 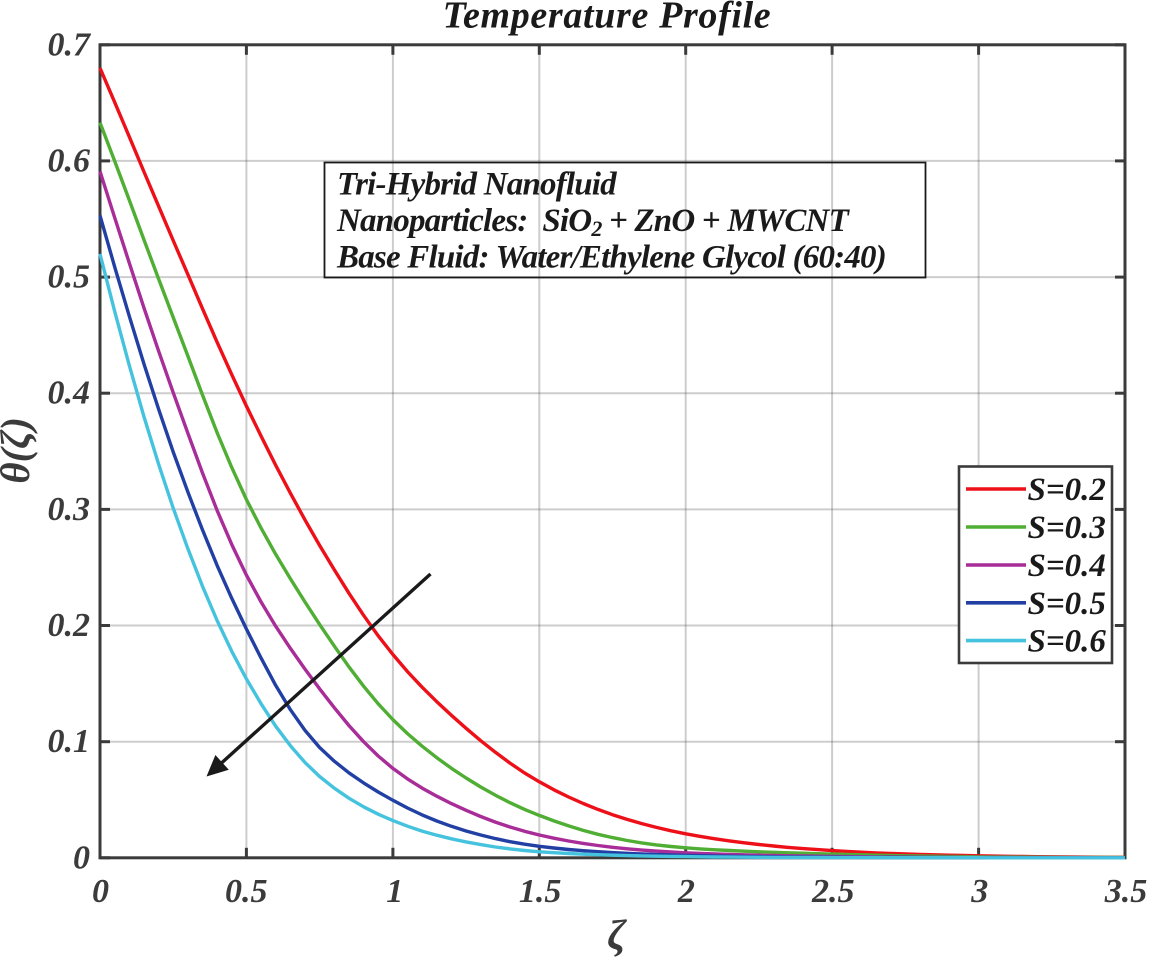 I want to click on svg-text: S=0.4, so click(x=1067, y=566).